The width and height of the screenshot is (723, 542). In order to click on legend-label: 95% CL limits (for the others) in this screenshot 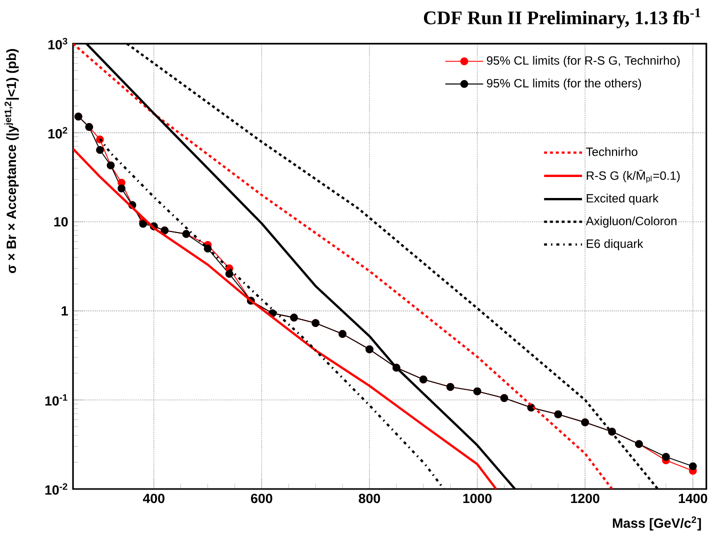, I will do `click(563, 84)`.